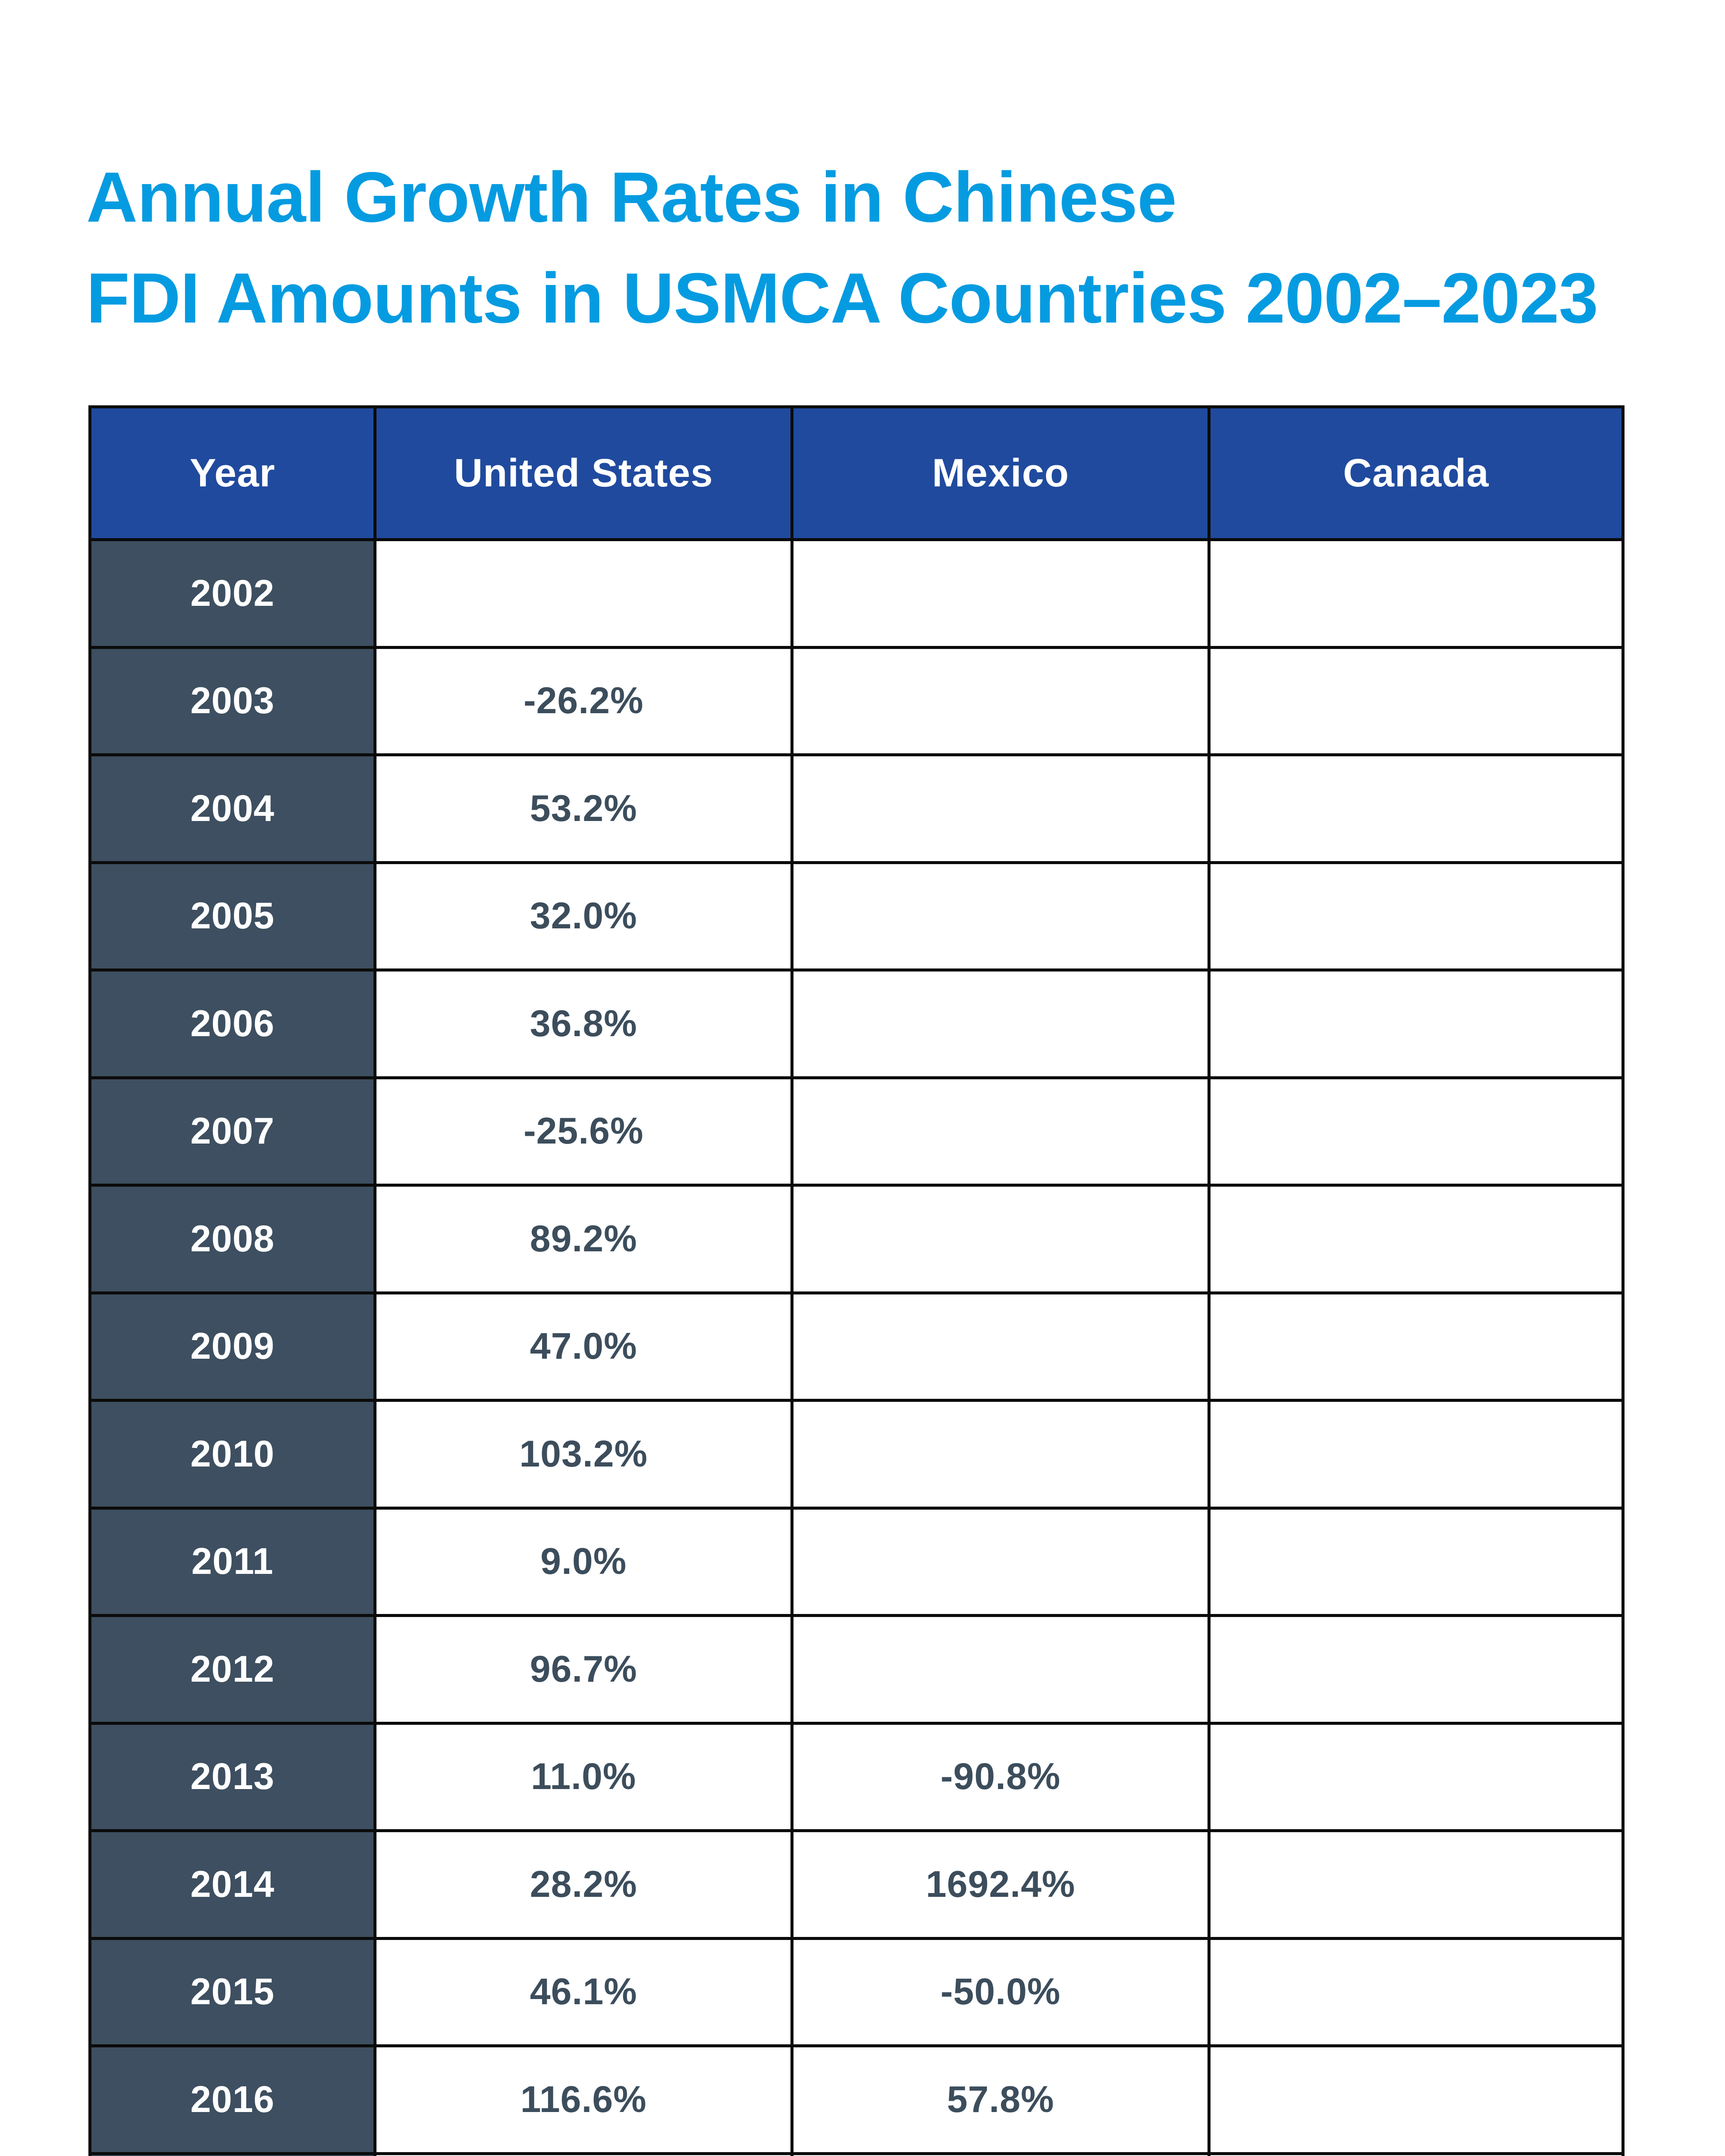 The image size is (1725, 2156). Describe the element at coordinates (233, 473) in the screenshot. I see `column-header-year: Year` at that location.